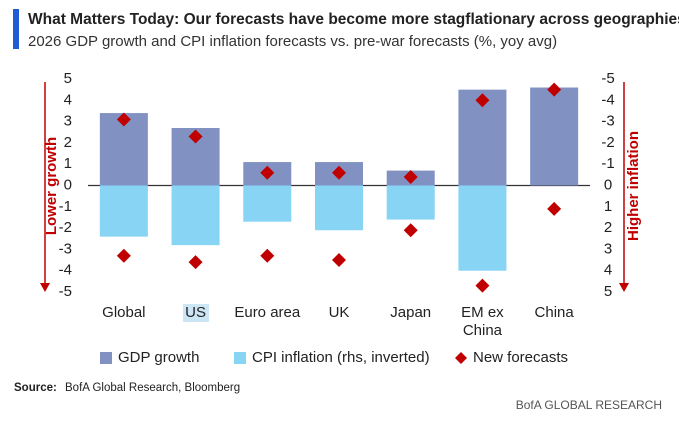  Describe the element at coordinates (589, 405) in the screenshot. I see `footer: BofA GLOBAL RESEARCH` at that location.